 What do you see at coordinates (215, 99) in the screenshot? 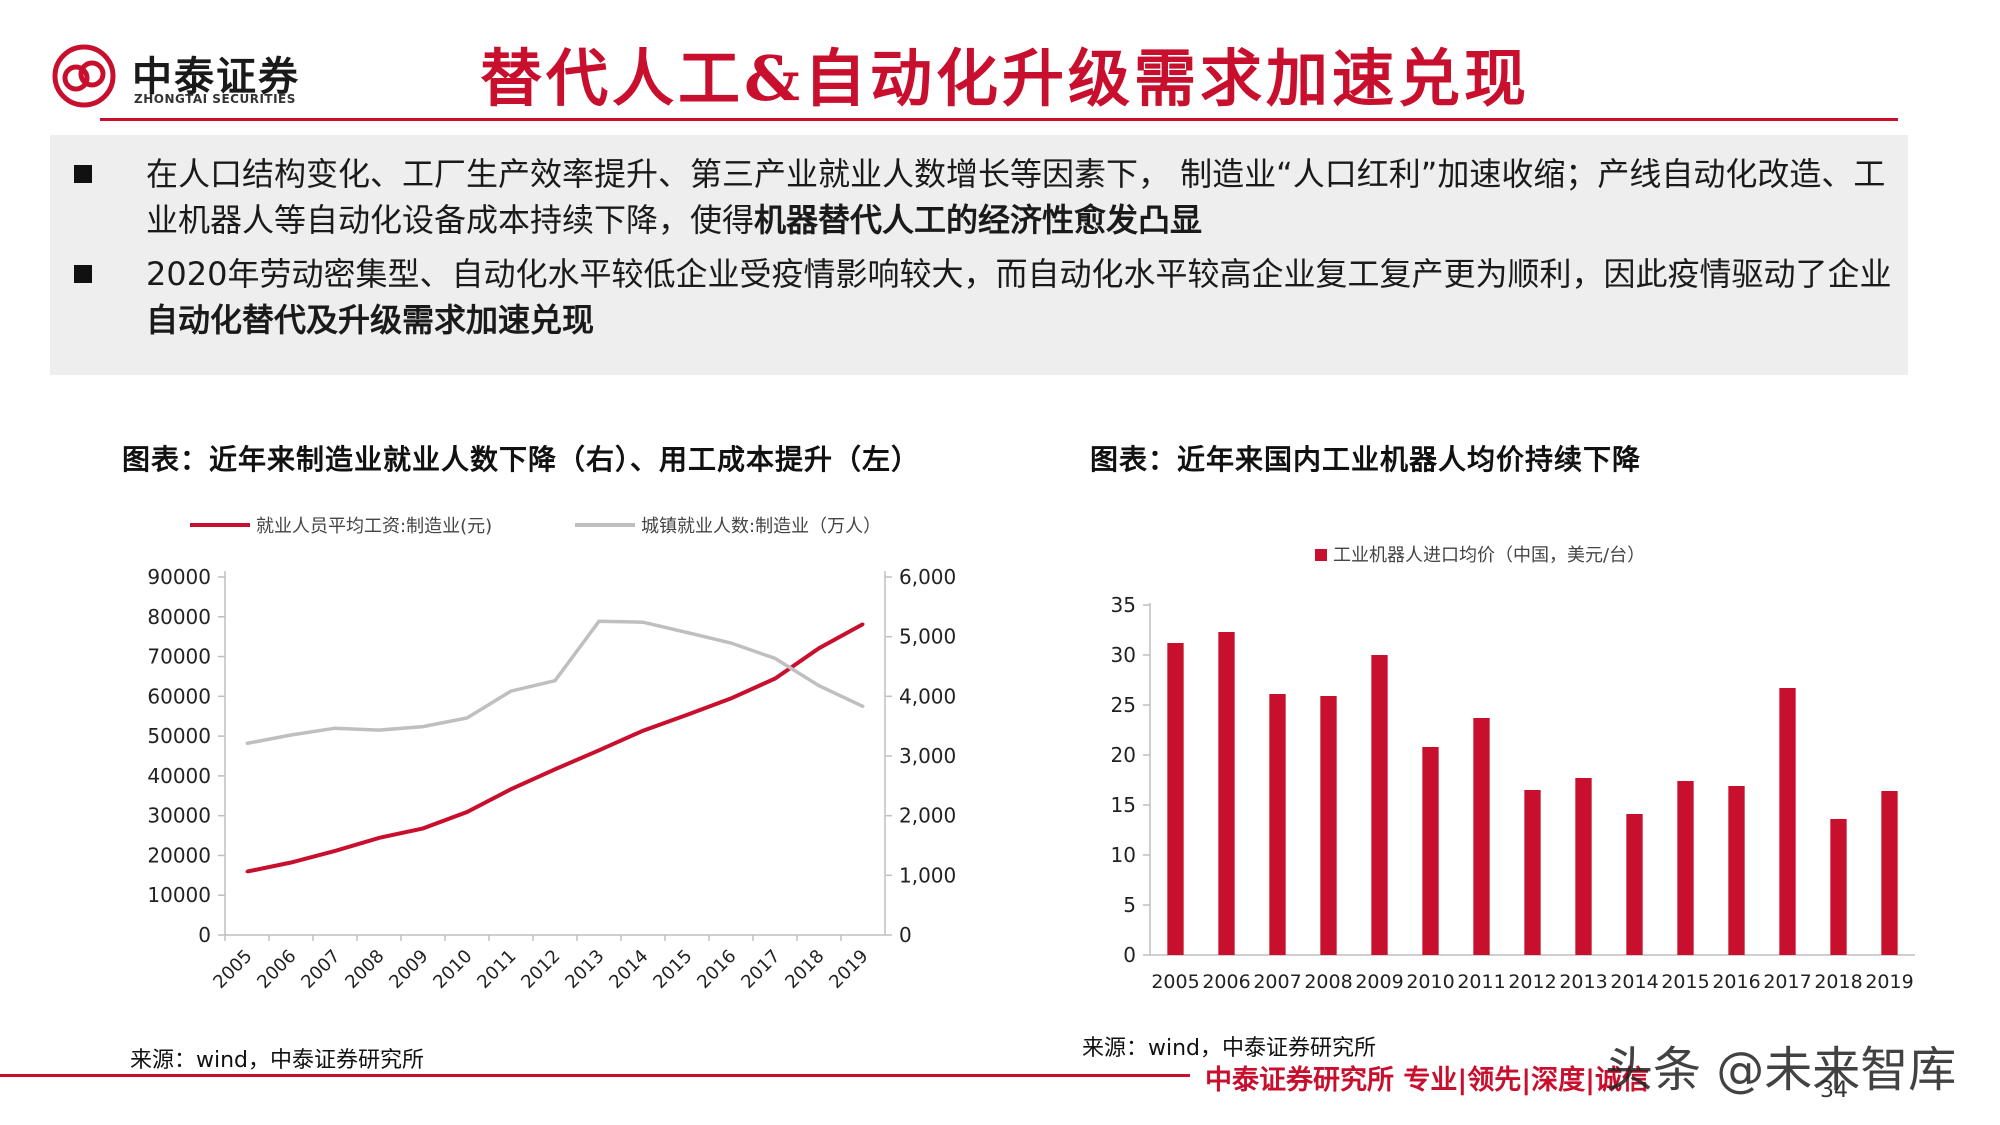
I see `brand-subtitle: ZHONGTAI SECURITIES` at bounding box center [215, 99].